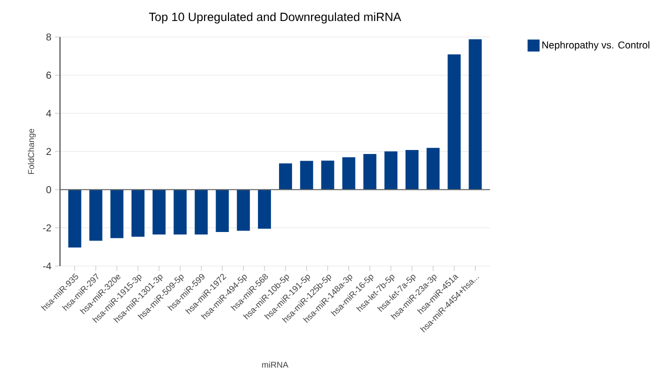 The height and width of the screenshot is (390, 660). I want to click on y-tick-label: 0, so click(49, 190).